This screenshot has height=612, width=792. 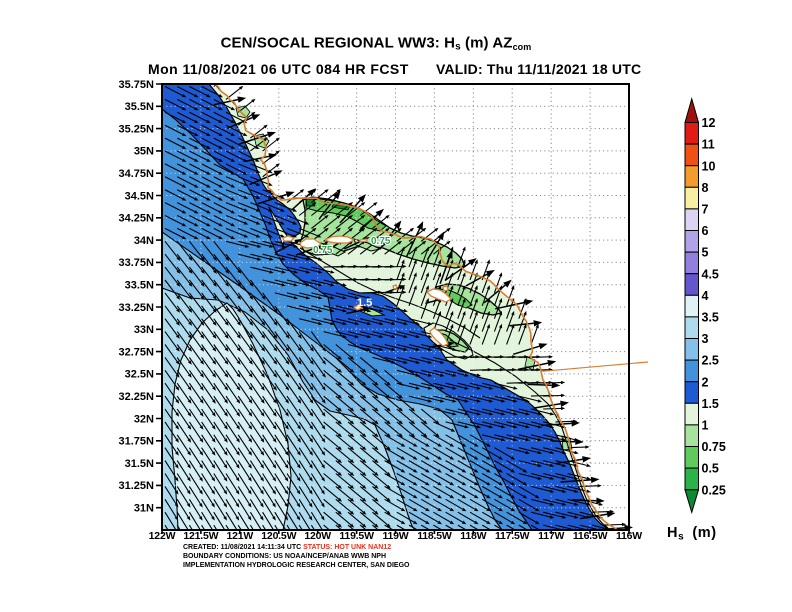 I want to click on svg-text: 31.25N, so click(x=137, y=486).